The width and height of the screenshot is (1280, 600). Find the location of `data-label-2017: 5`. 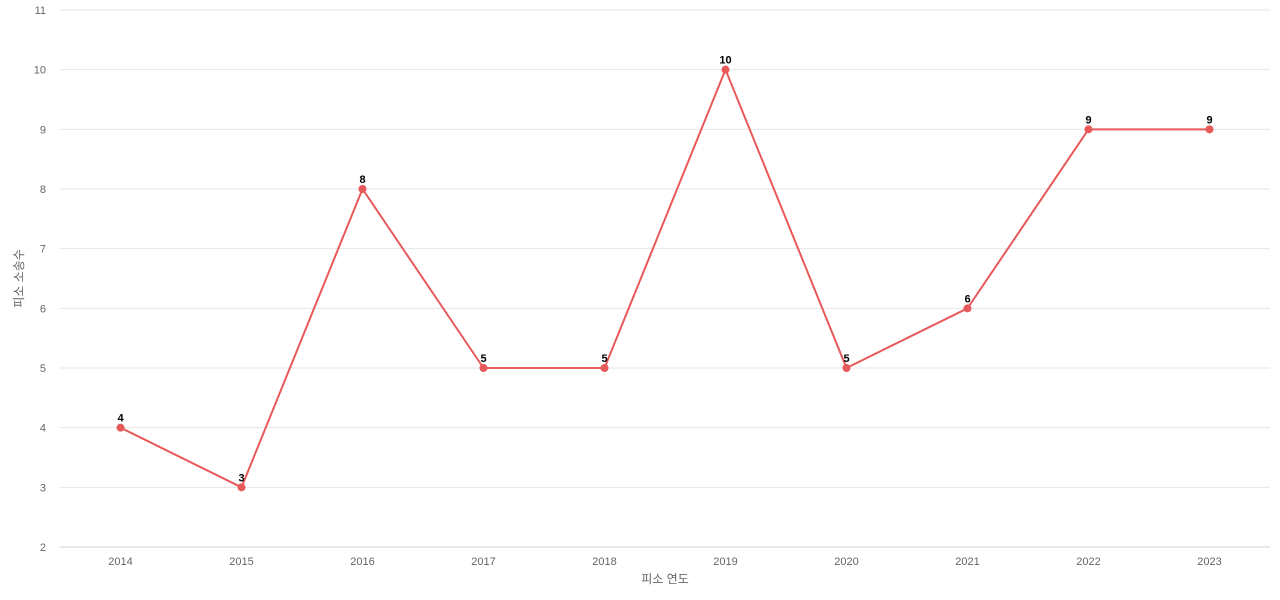

data-label-2017: 5 is located at coordinates (483, 359).